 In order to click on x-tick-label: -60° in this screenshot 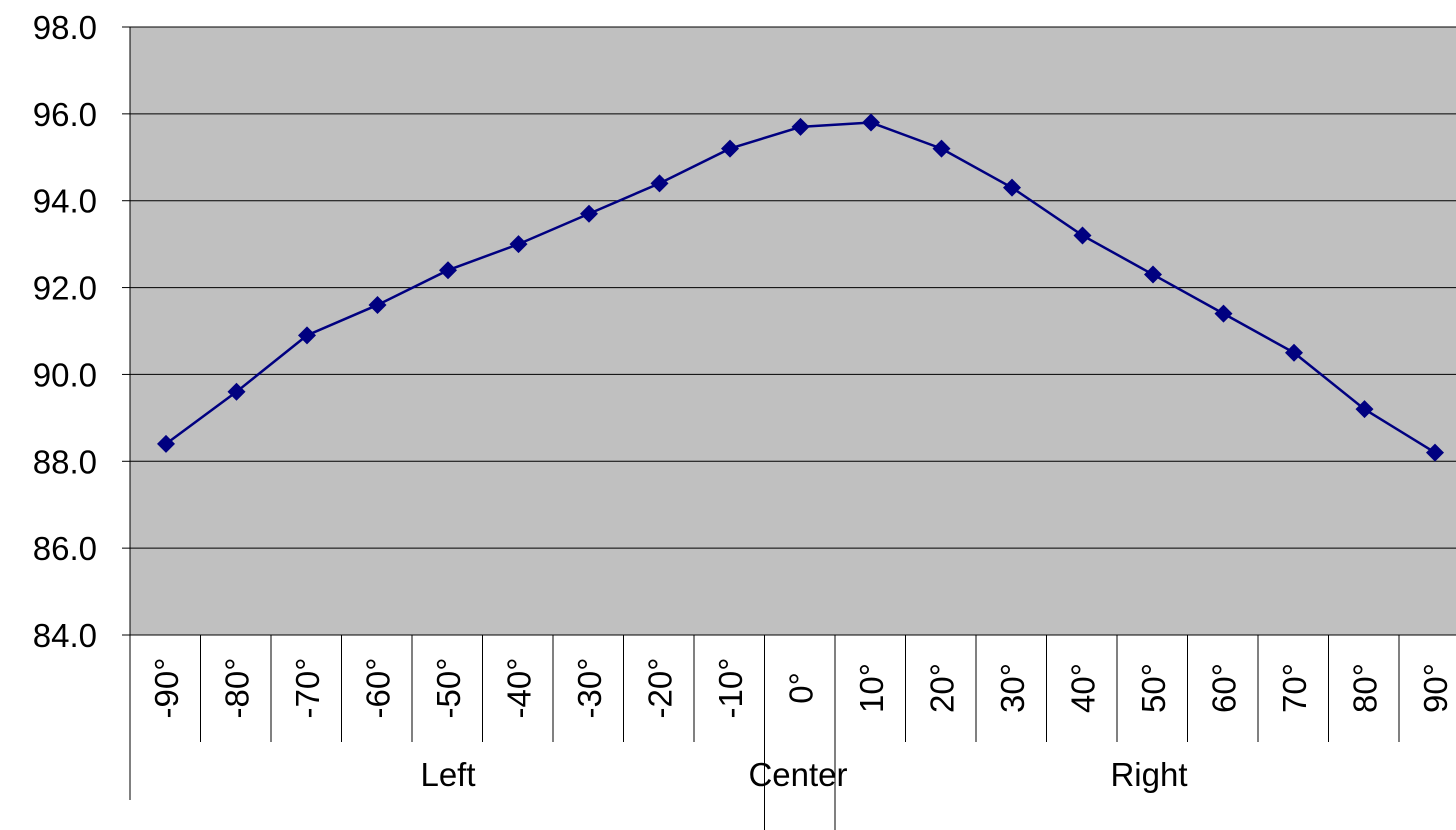, I will do `click(378, 688)`.